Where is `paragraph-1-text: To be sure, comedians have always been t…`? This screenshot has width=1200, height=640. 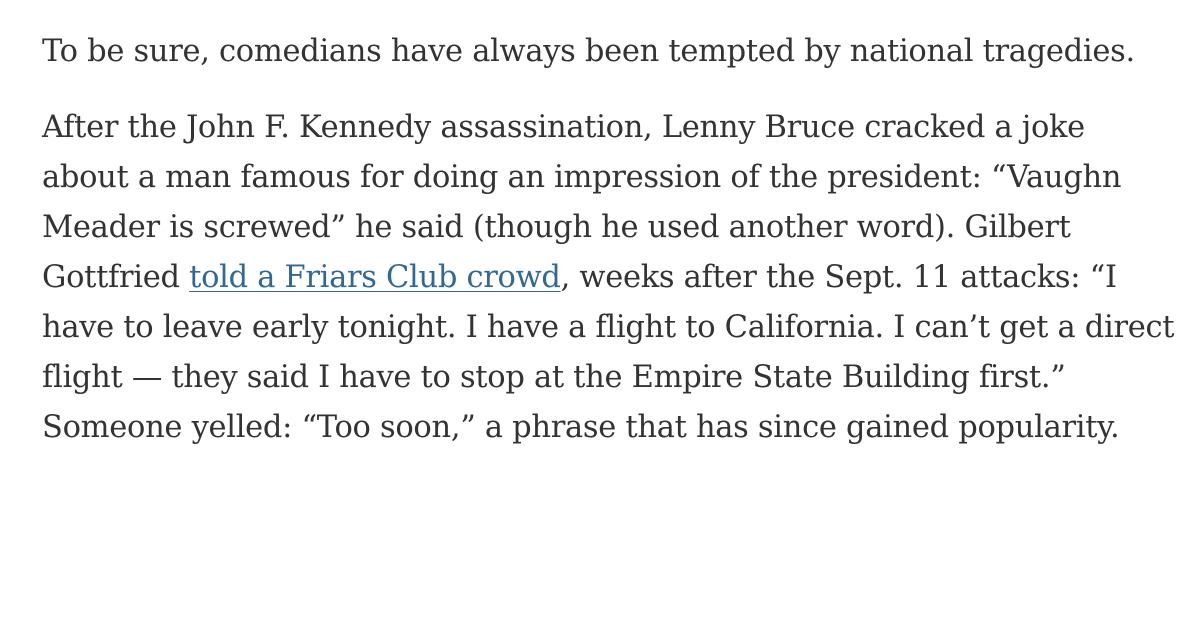 paragraph-1-text: To be sure, comedians have always been t… is located at coordinates (588, 51).